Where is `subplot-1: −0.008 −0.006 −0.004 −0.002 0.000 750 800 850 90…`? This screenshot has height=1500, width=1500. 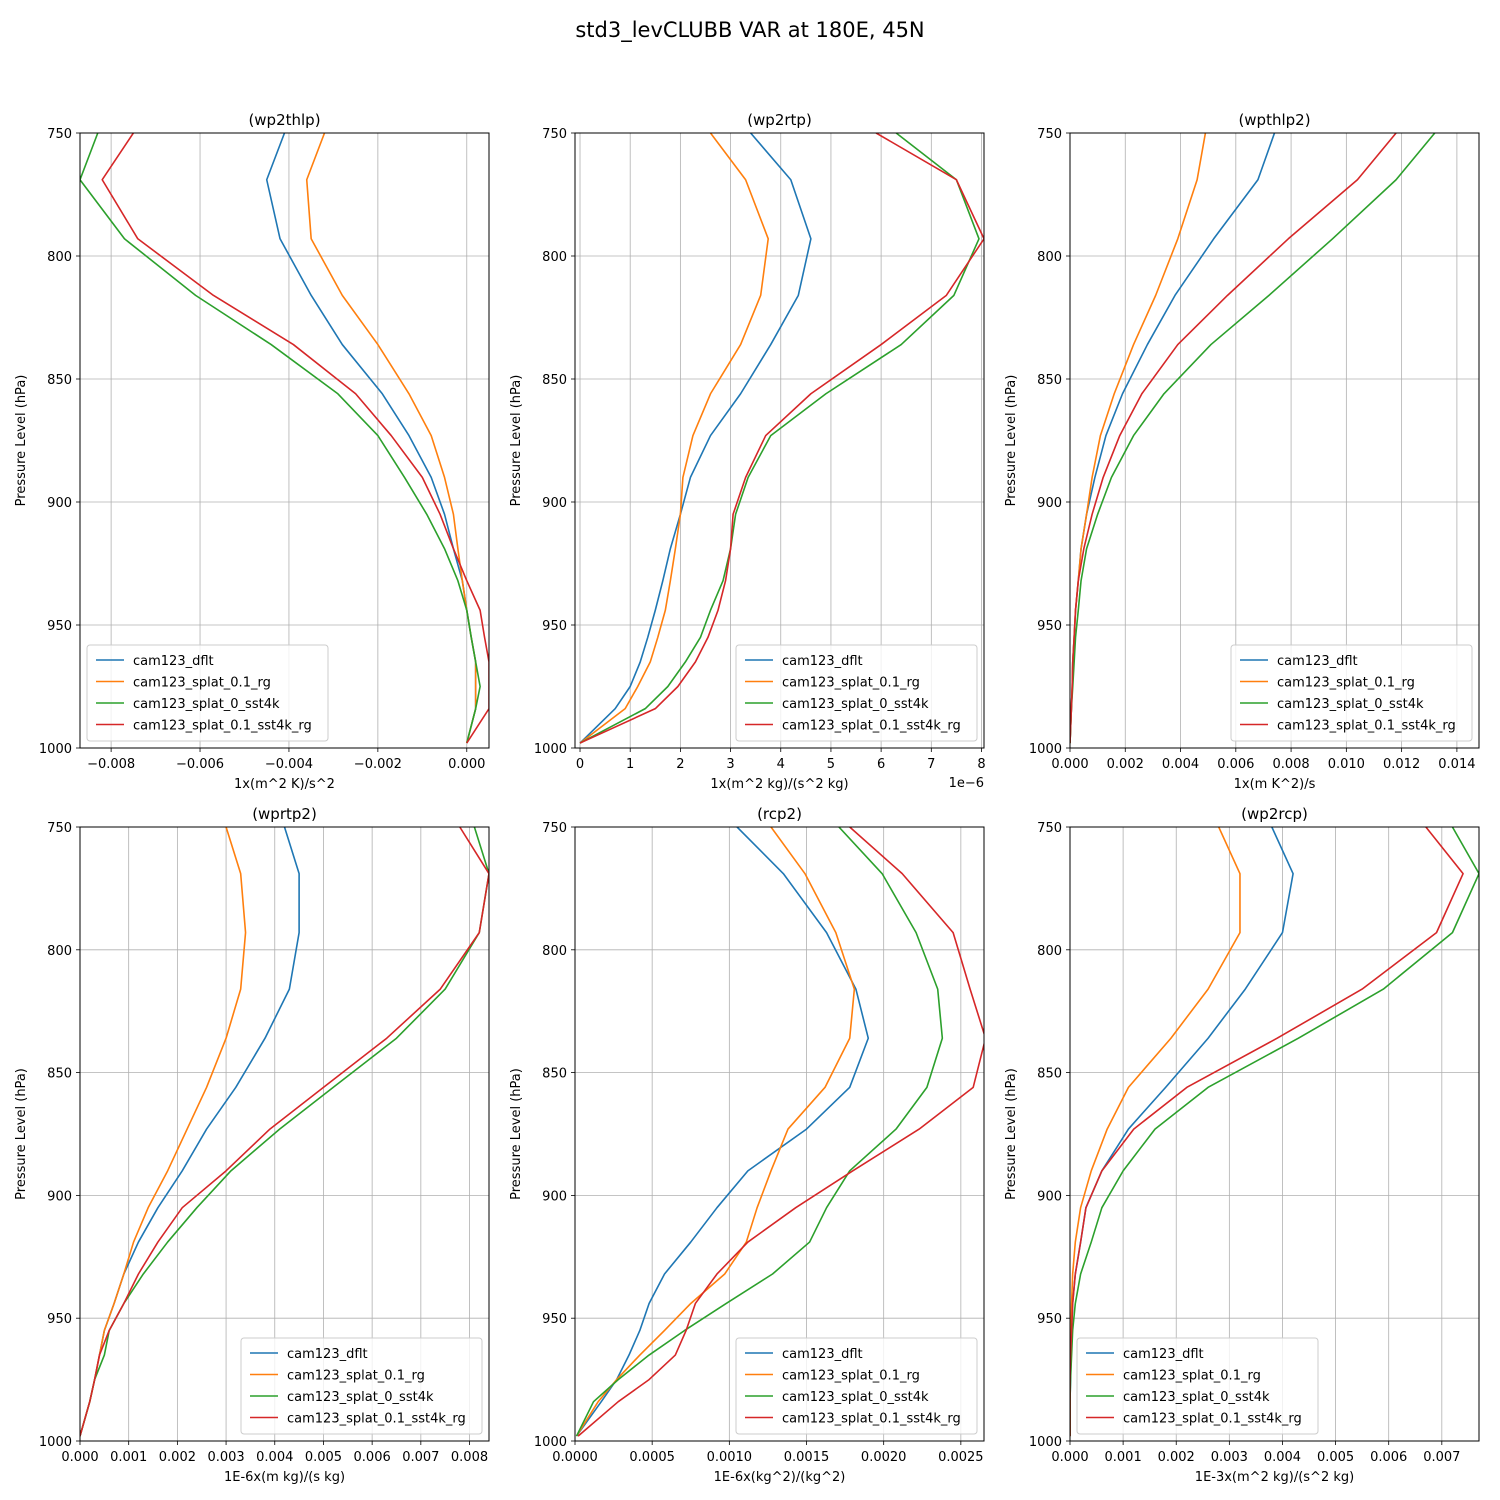 subplot-1: −0.008 −0.006 −0.004 −0.002 0.000 750 800 850 90… is located at coordinates (252, 451).